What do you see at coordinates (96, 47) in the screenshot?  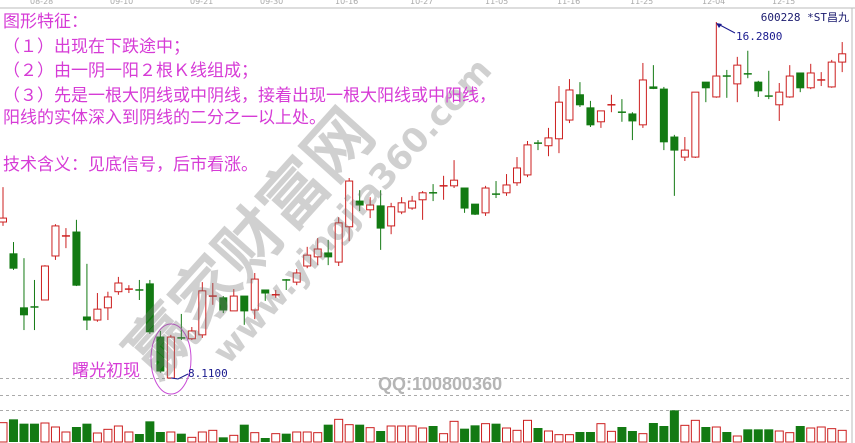 I see `notes-line-1: （１）出现在下跌途中；` at bounding box center [96, 47].